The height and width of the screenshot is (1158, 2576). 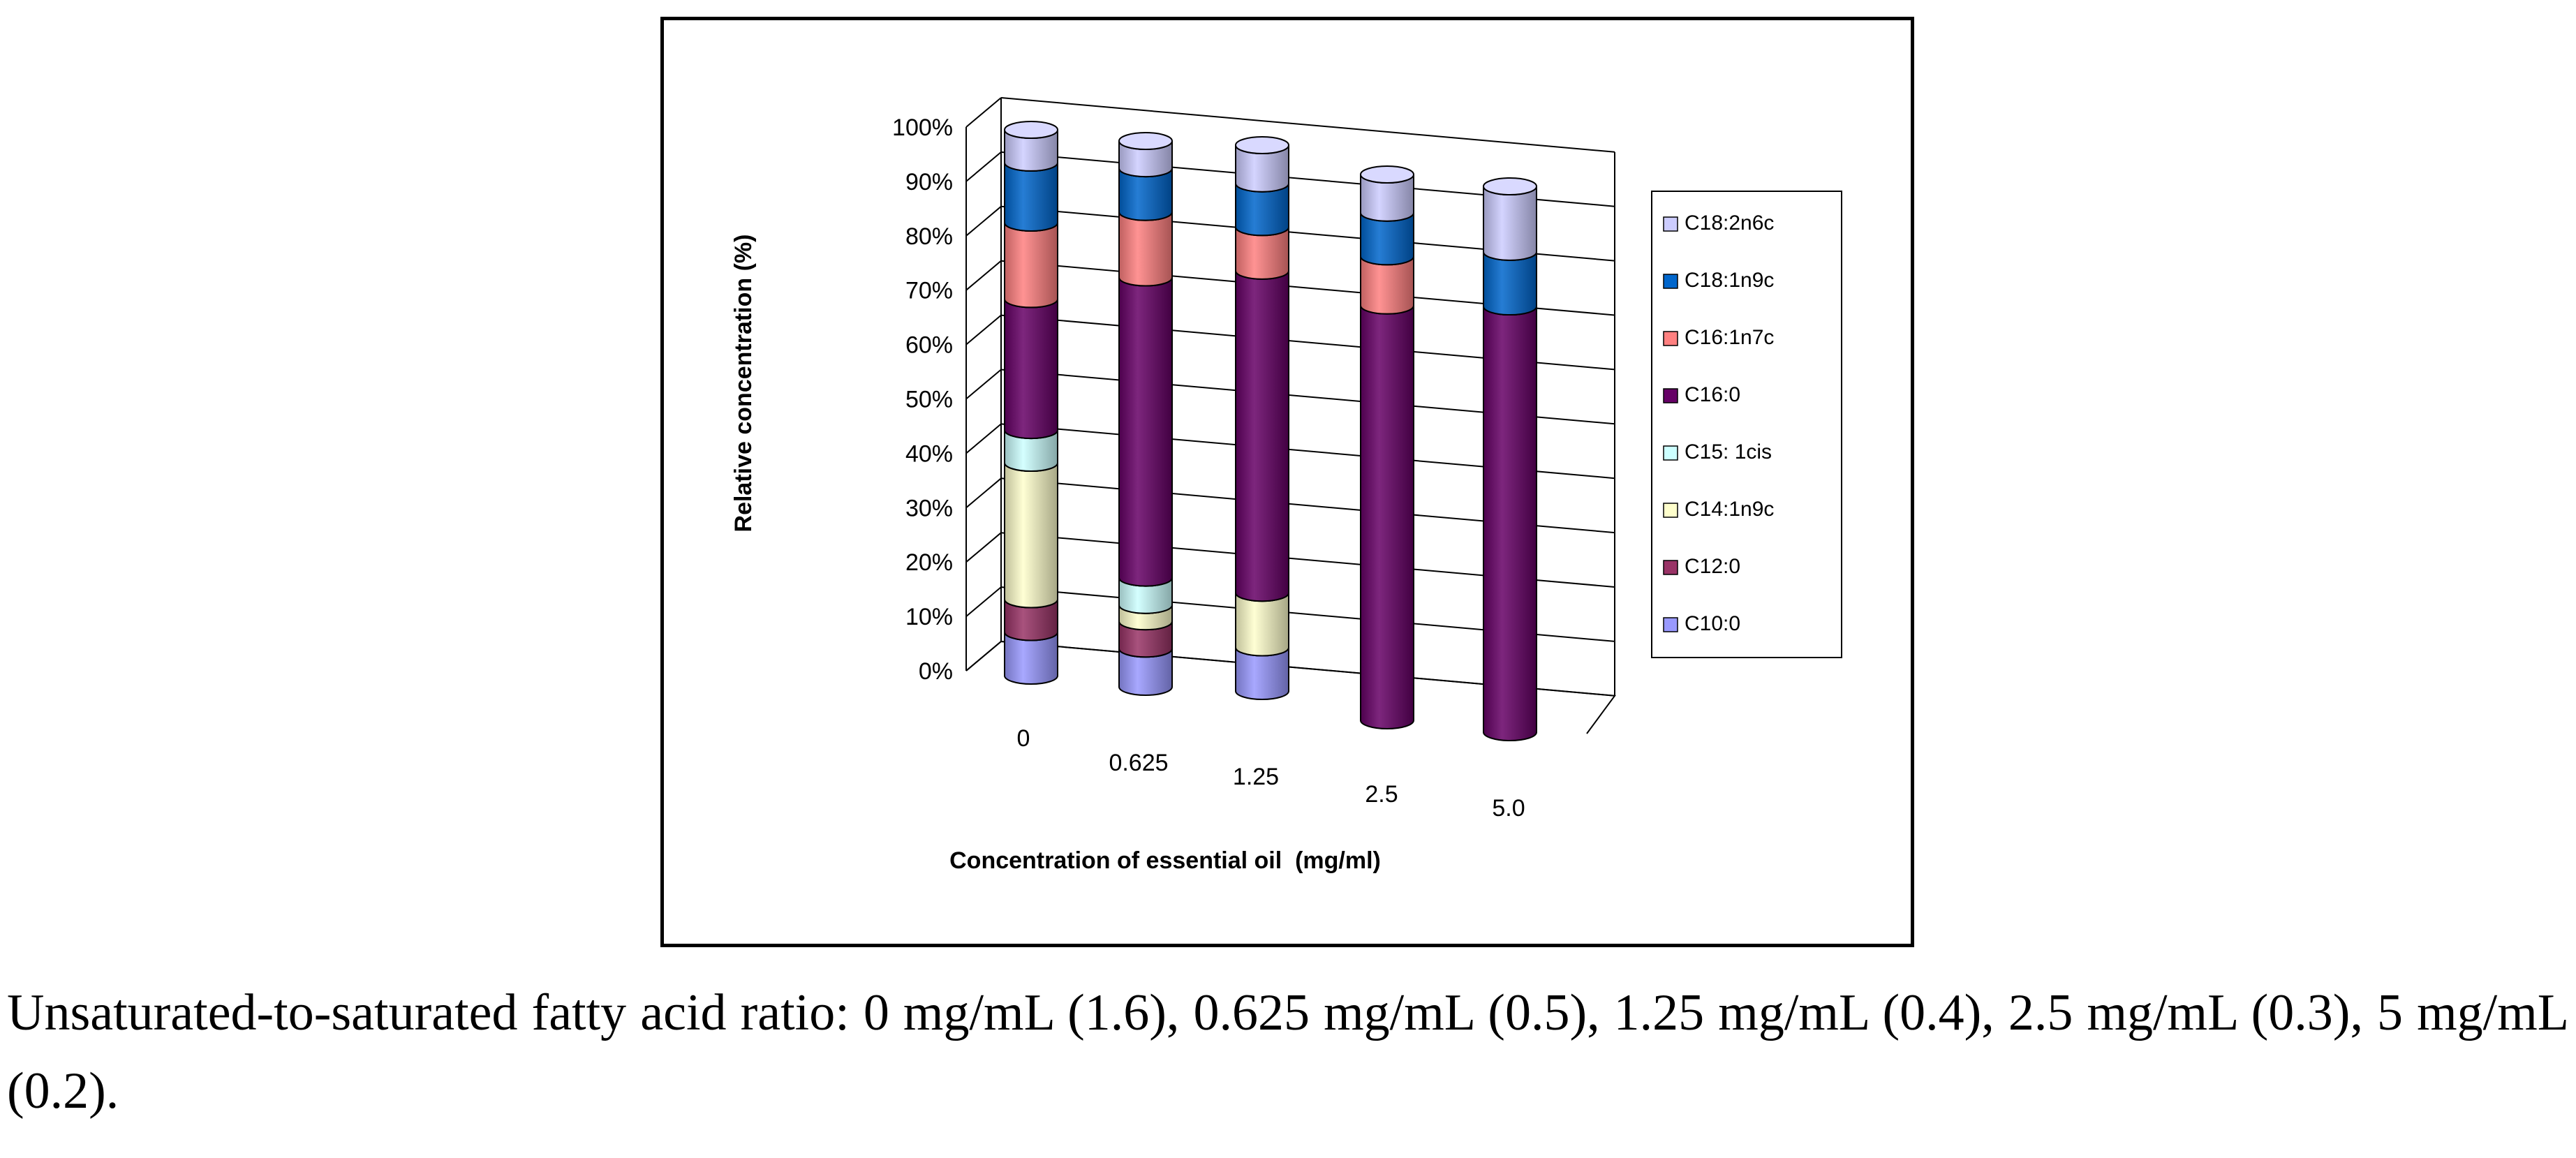 What do you see at coordinates (1729, 337) in the screenshot?
I see `legend-label: C16:1n7c` at bounding box center [1729, 337].